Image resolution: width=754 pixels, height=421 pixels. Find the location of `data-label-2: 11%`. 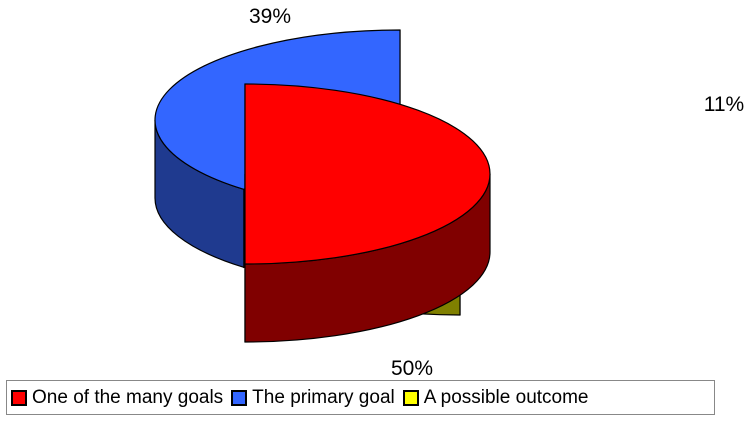

data-label-2: 11% is located at coordinates (724, 104).